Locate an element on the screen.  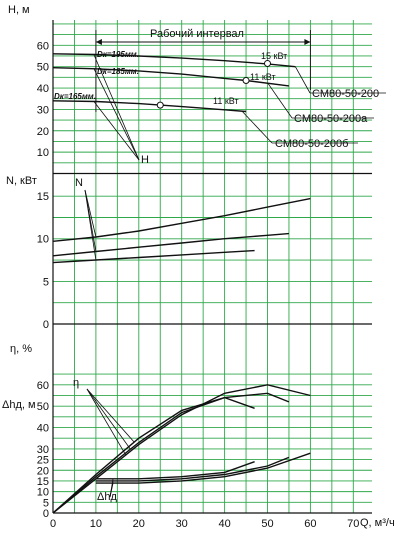
x-axis-label: Q, м³/ч is located at coordinates (377, 523).